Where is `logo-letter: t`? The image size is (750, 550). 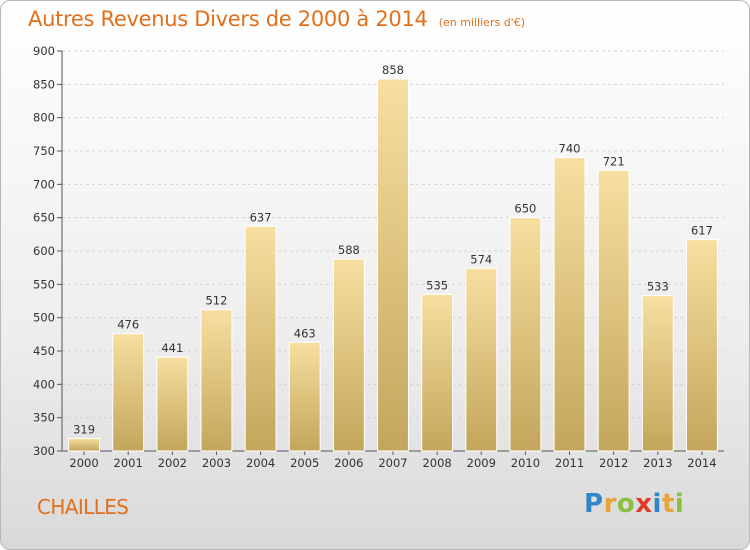 logo-letter: t is located at coordinates (668, 504).